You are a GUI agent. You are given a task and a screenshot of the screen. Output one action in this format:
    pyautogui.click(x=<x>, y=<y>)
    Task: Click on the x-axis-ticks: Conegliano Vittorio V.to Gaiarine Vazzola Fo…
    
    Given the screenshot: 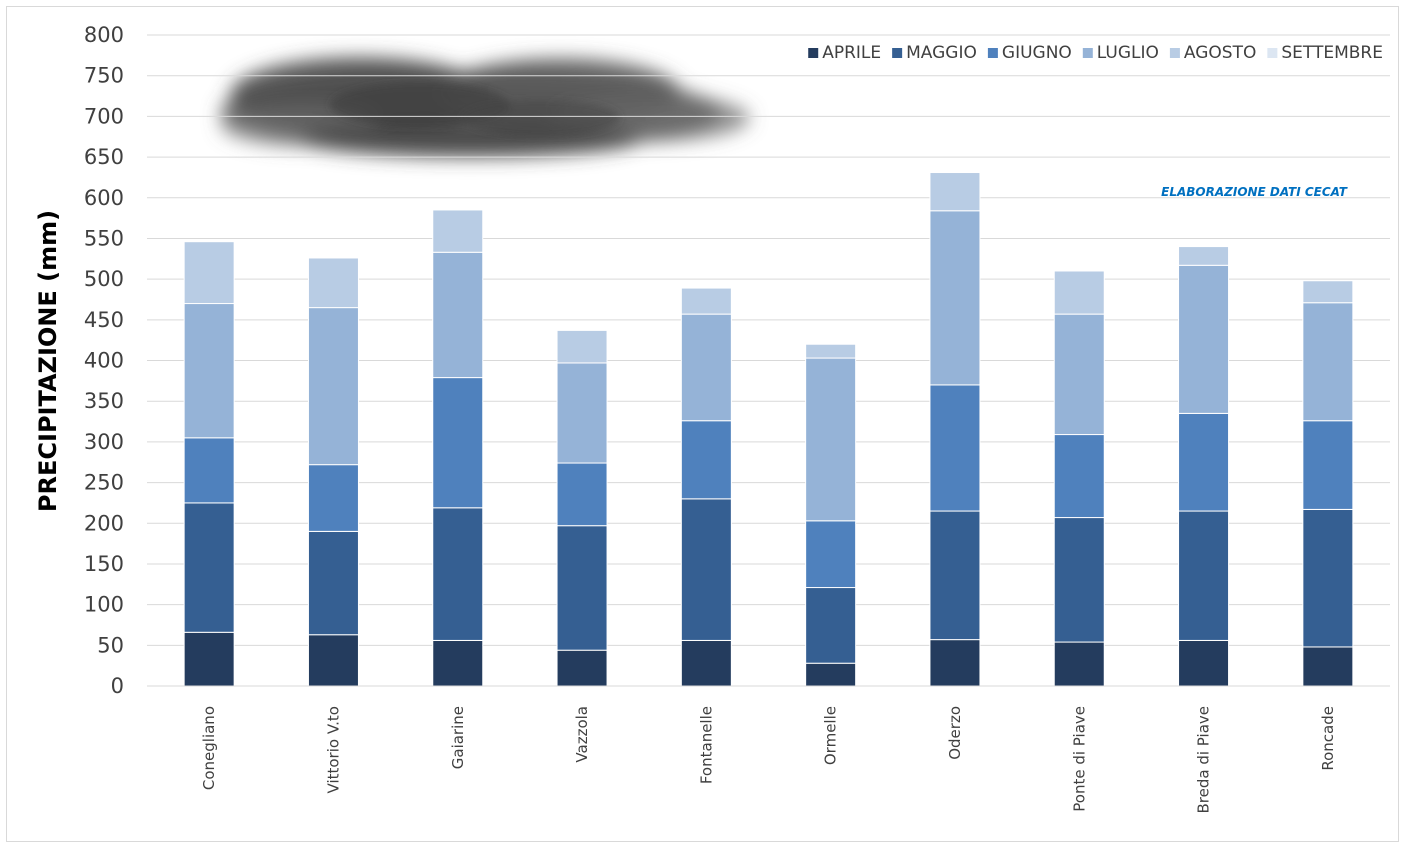 What is the action you would take?
    pyautogui.click(x=768, y=759)
    